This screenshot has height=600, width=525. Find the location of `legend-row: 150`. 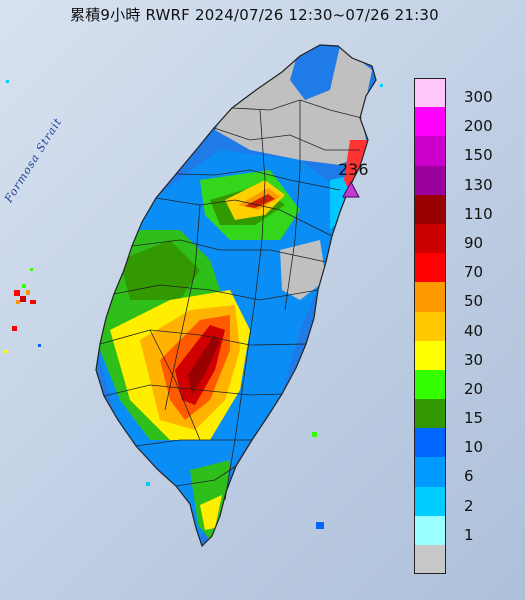

legend-row: 150 is located at coordinates (462, 151).